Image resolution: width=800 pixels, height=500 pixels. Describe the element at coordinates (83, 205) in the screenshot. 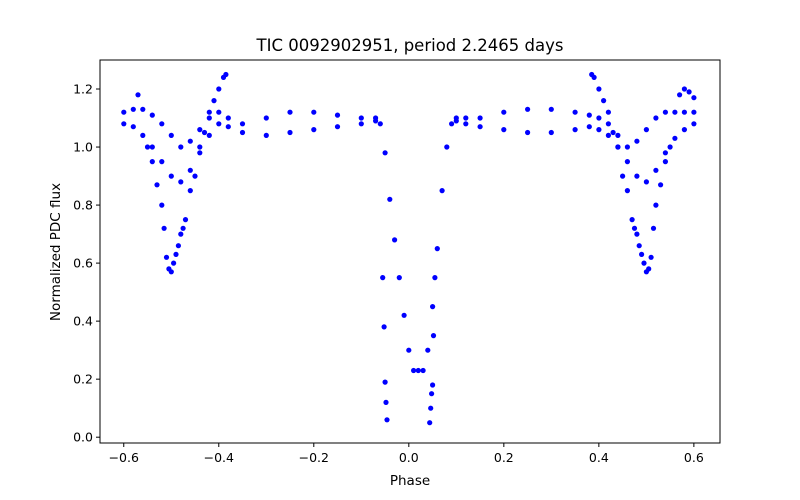

I see `y-tick-label-4: 0.8` at that location.